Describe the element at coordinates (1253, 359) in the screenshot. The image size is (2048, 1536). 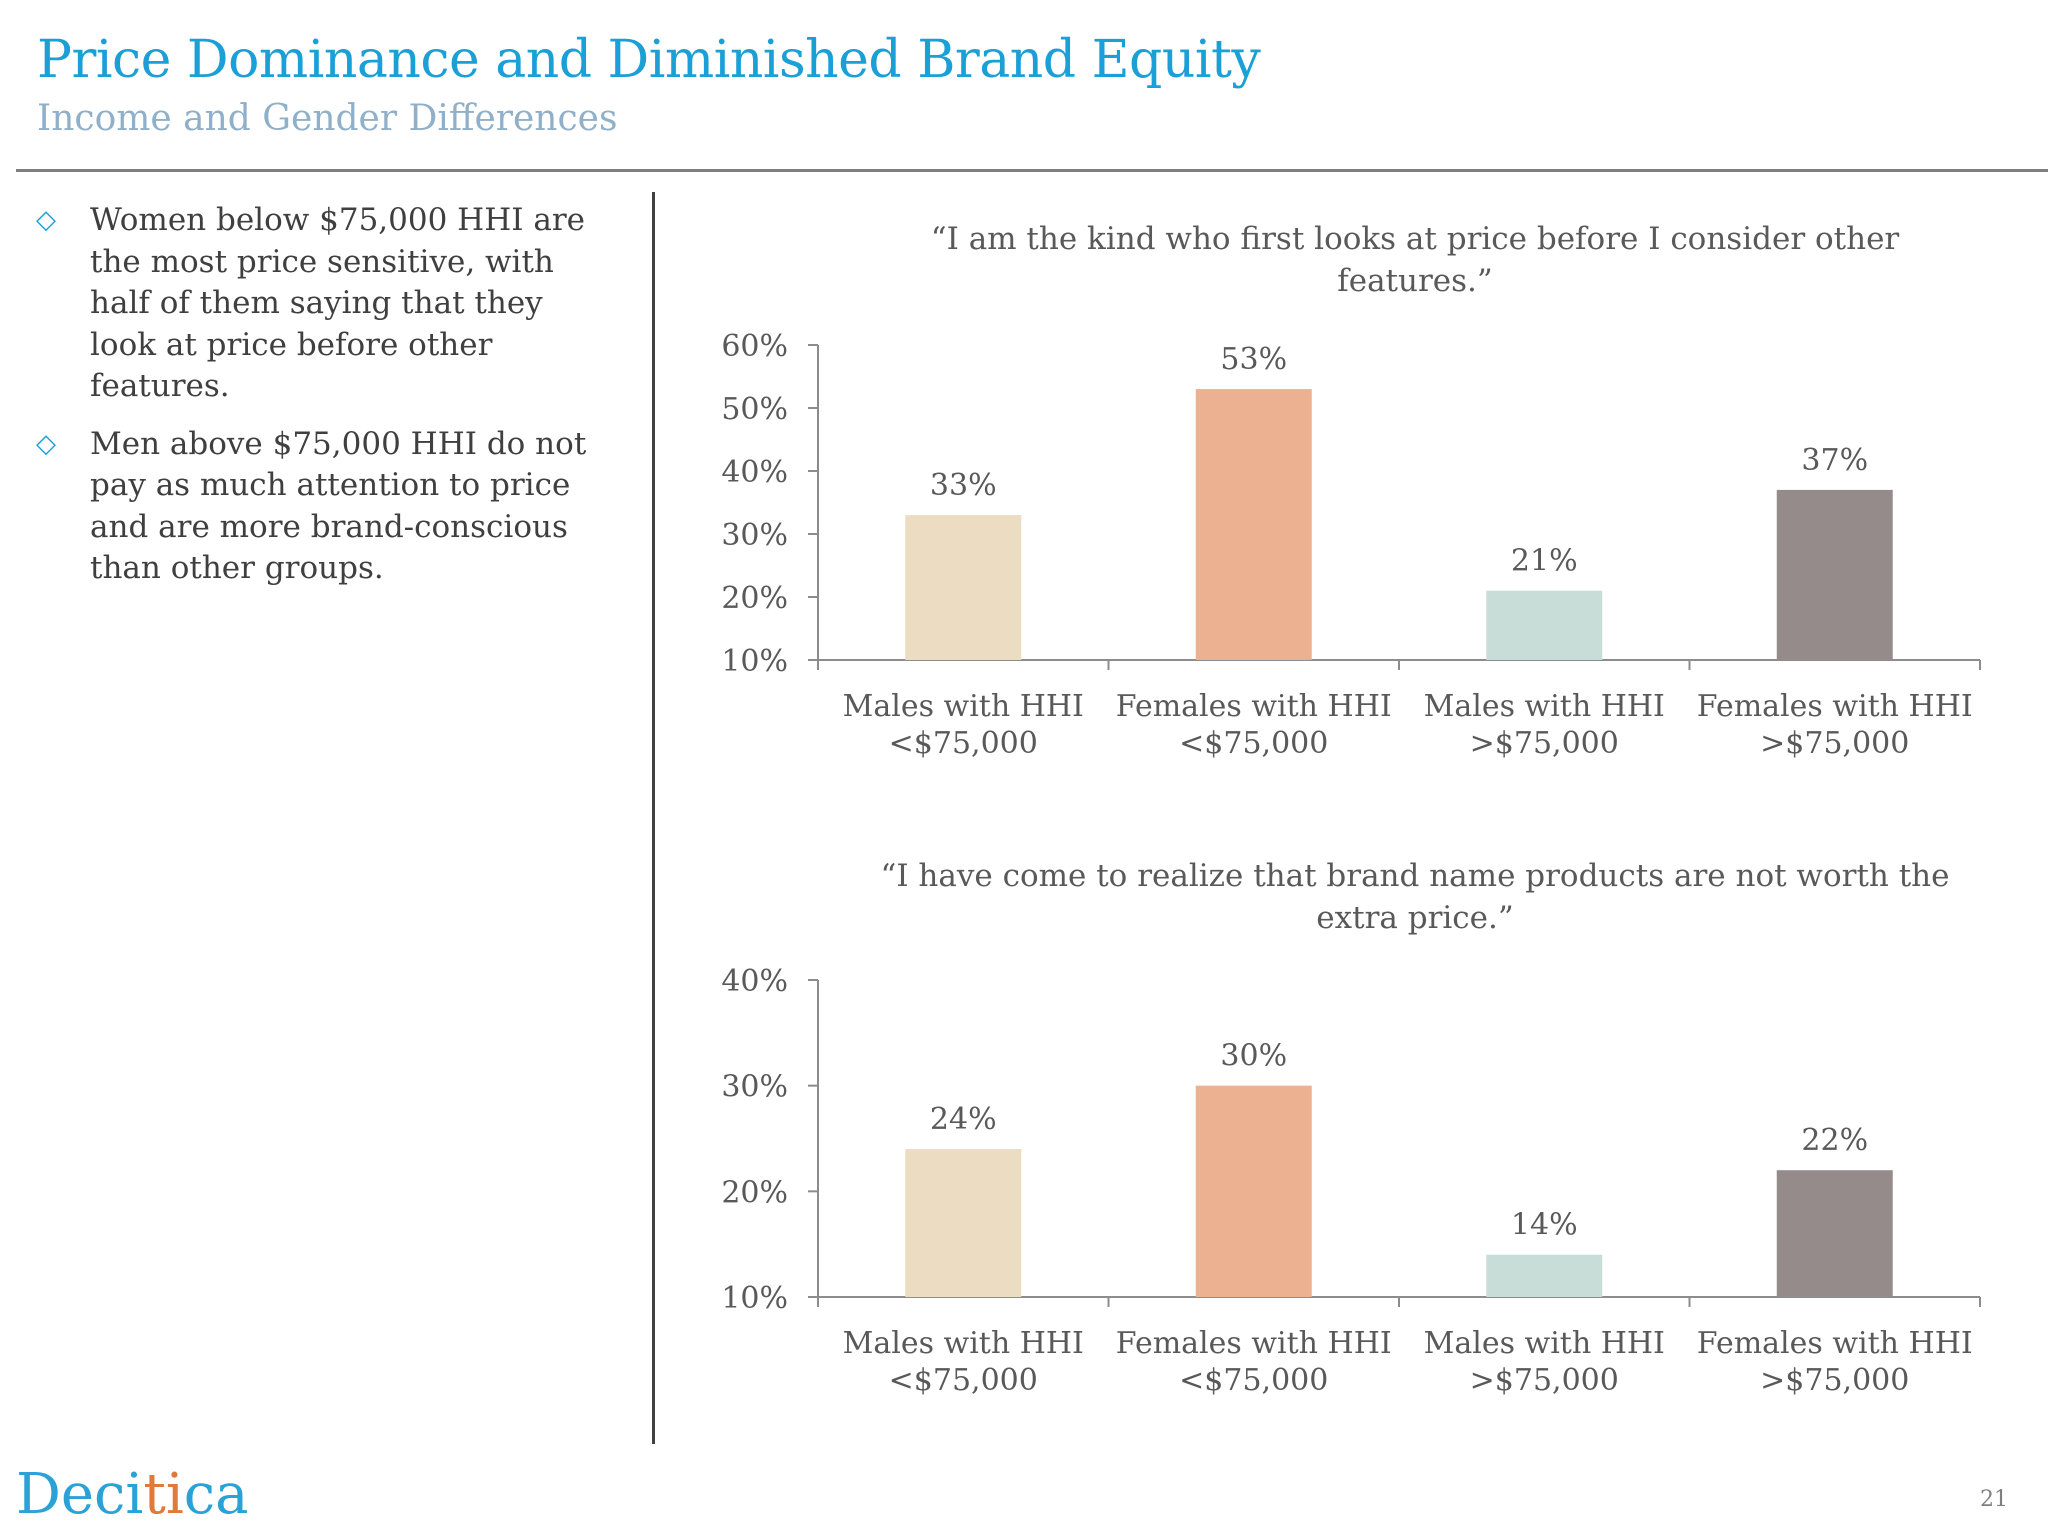
I see `data-label: 53%` at that location.